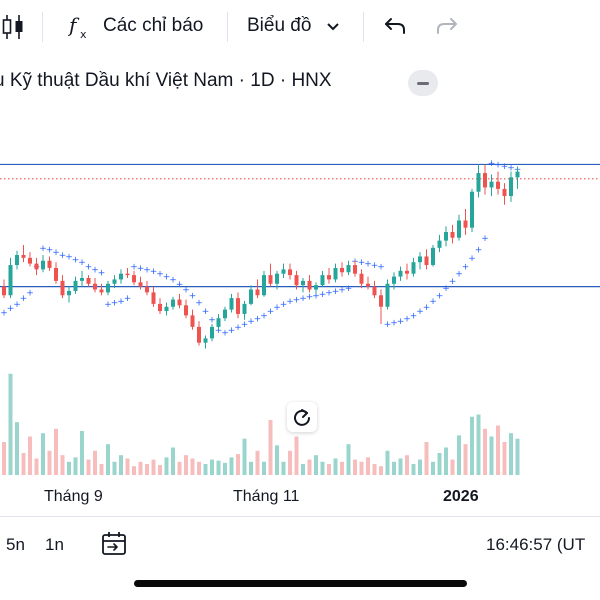 The image size is (600, 600). Describe the element at coordinates (396, 26) in the screenshot. I see `undo-icon` at that location.